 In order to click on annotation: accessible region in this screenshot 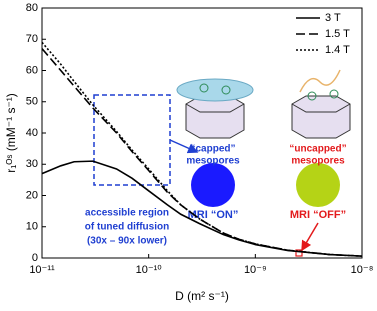, I will do `click(127, 213)`.